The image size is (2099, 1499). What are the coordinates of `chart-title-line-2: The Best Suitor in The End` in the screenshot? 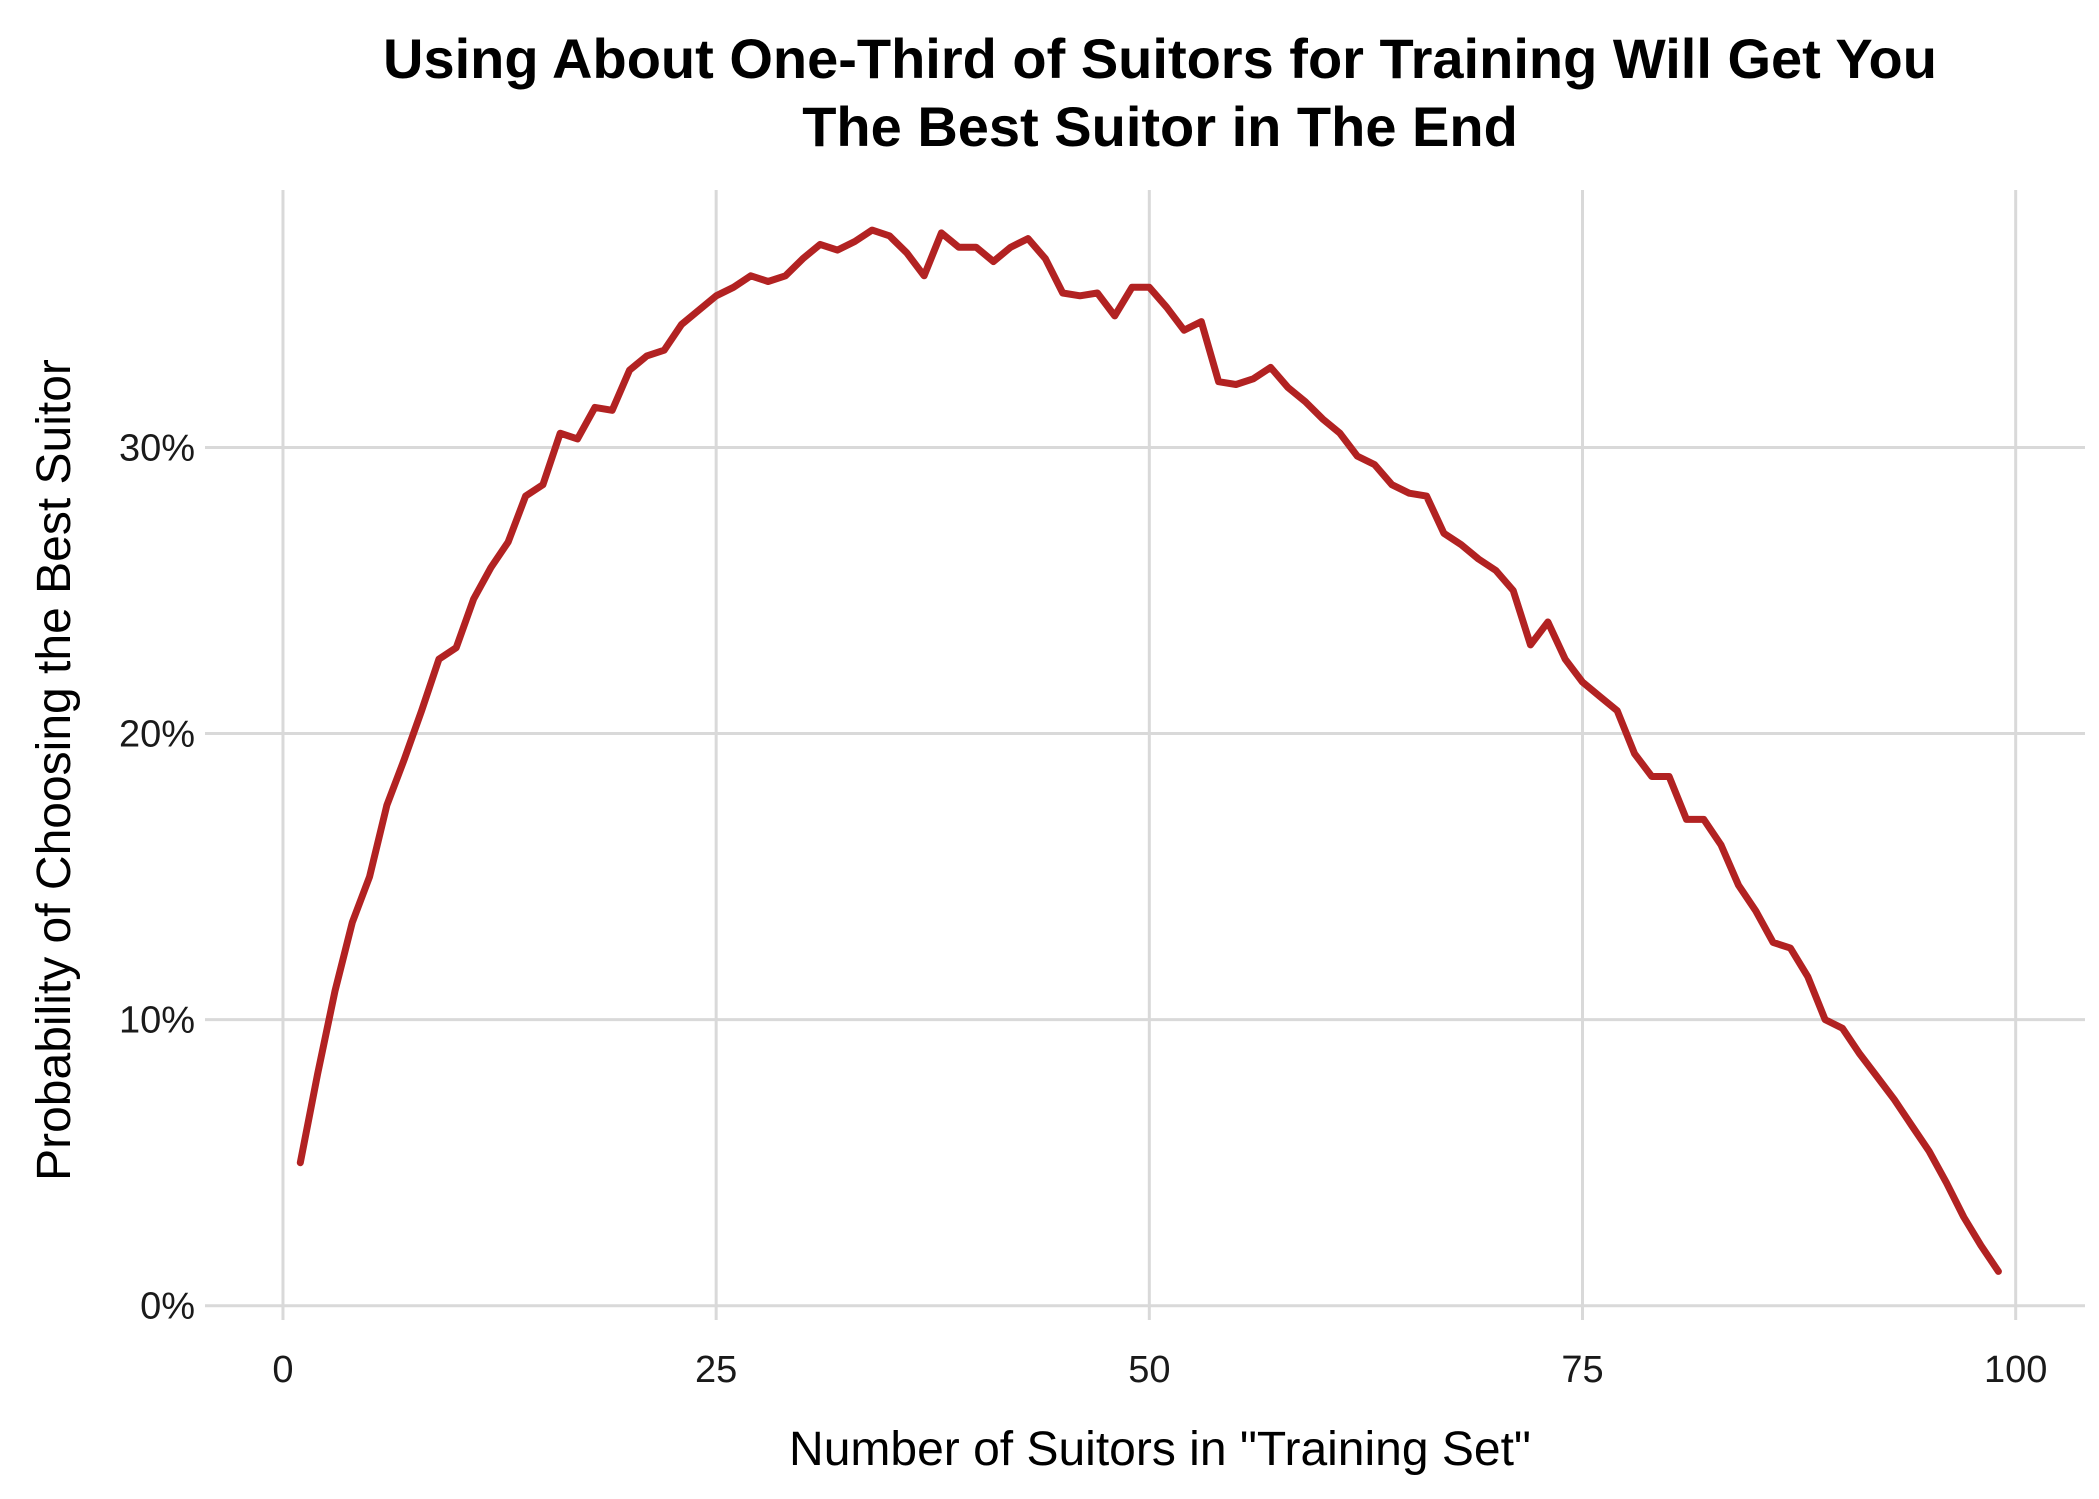 It's located at (1160, 126).